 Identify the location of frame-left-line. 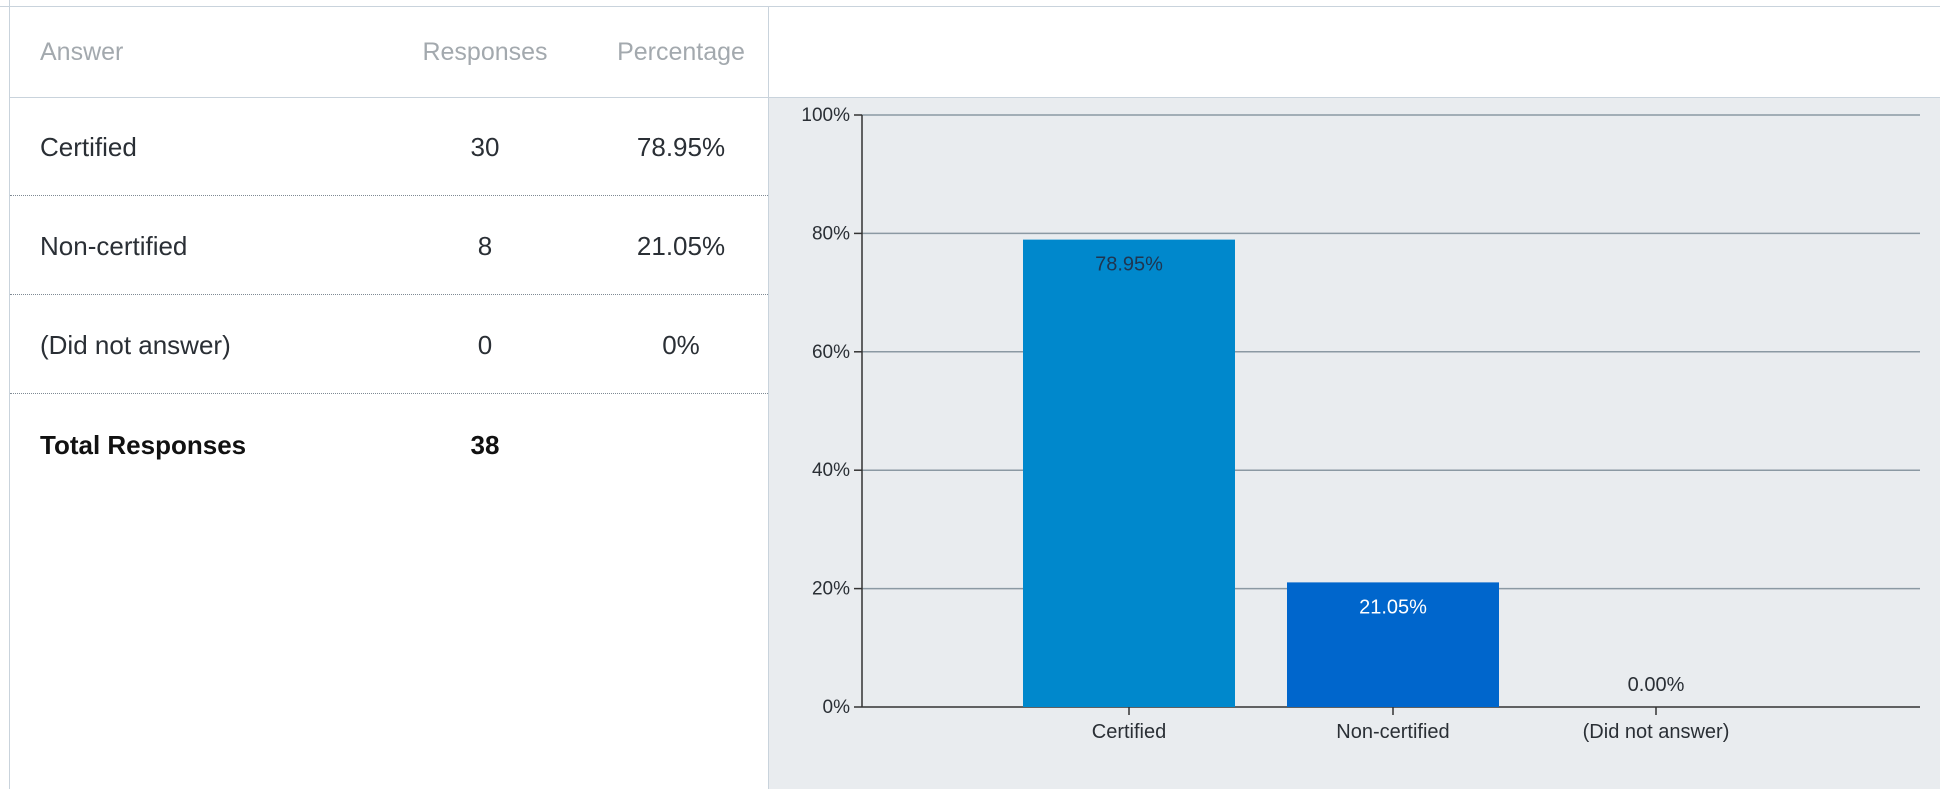
(9, 394).